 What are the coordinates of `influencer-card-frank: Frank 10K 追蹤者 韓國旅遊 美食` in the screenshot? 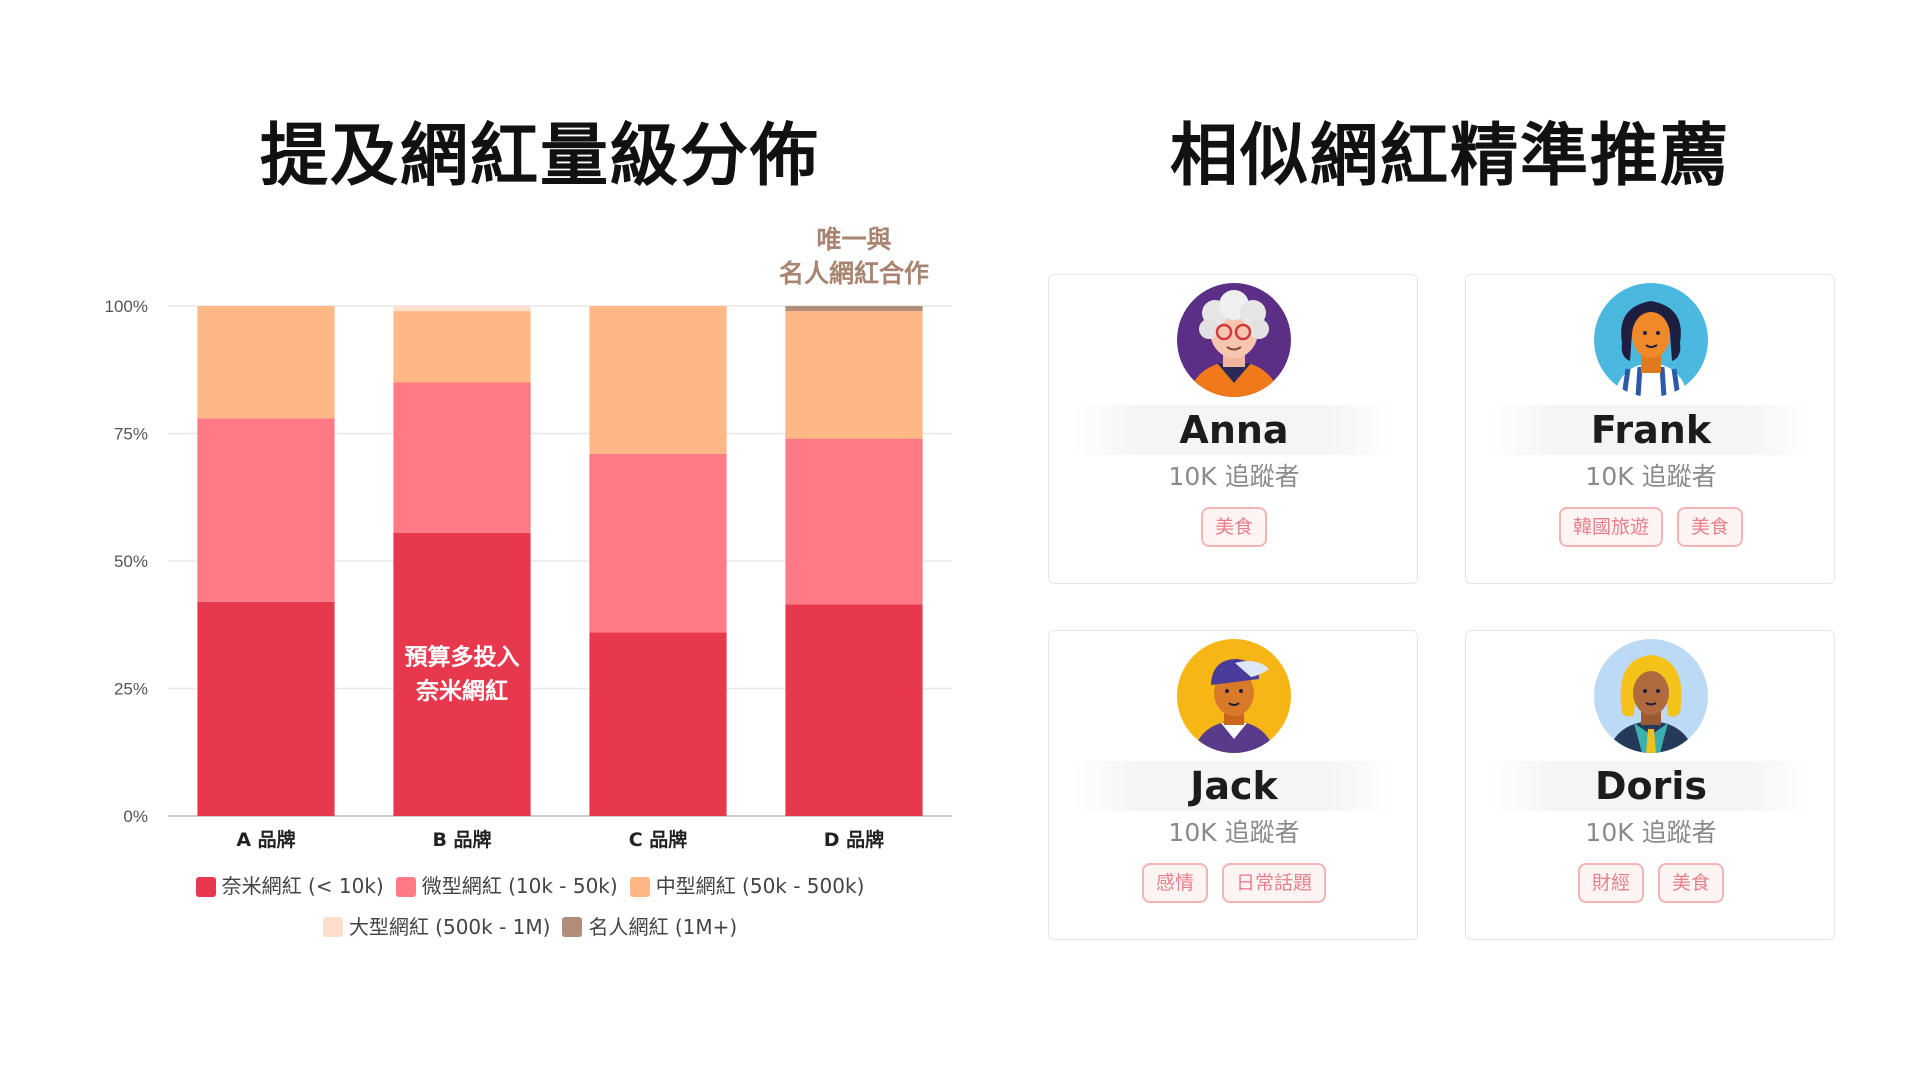 It's located at (1650, 429).